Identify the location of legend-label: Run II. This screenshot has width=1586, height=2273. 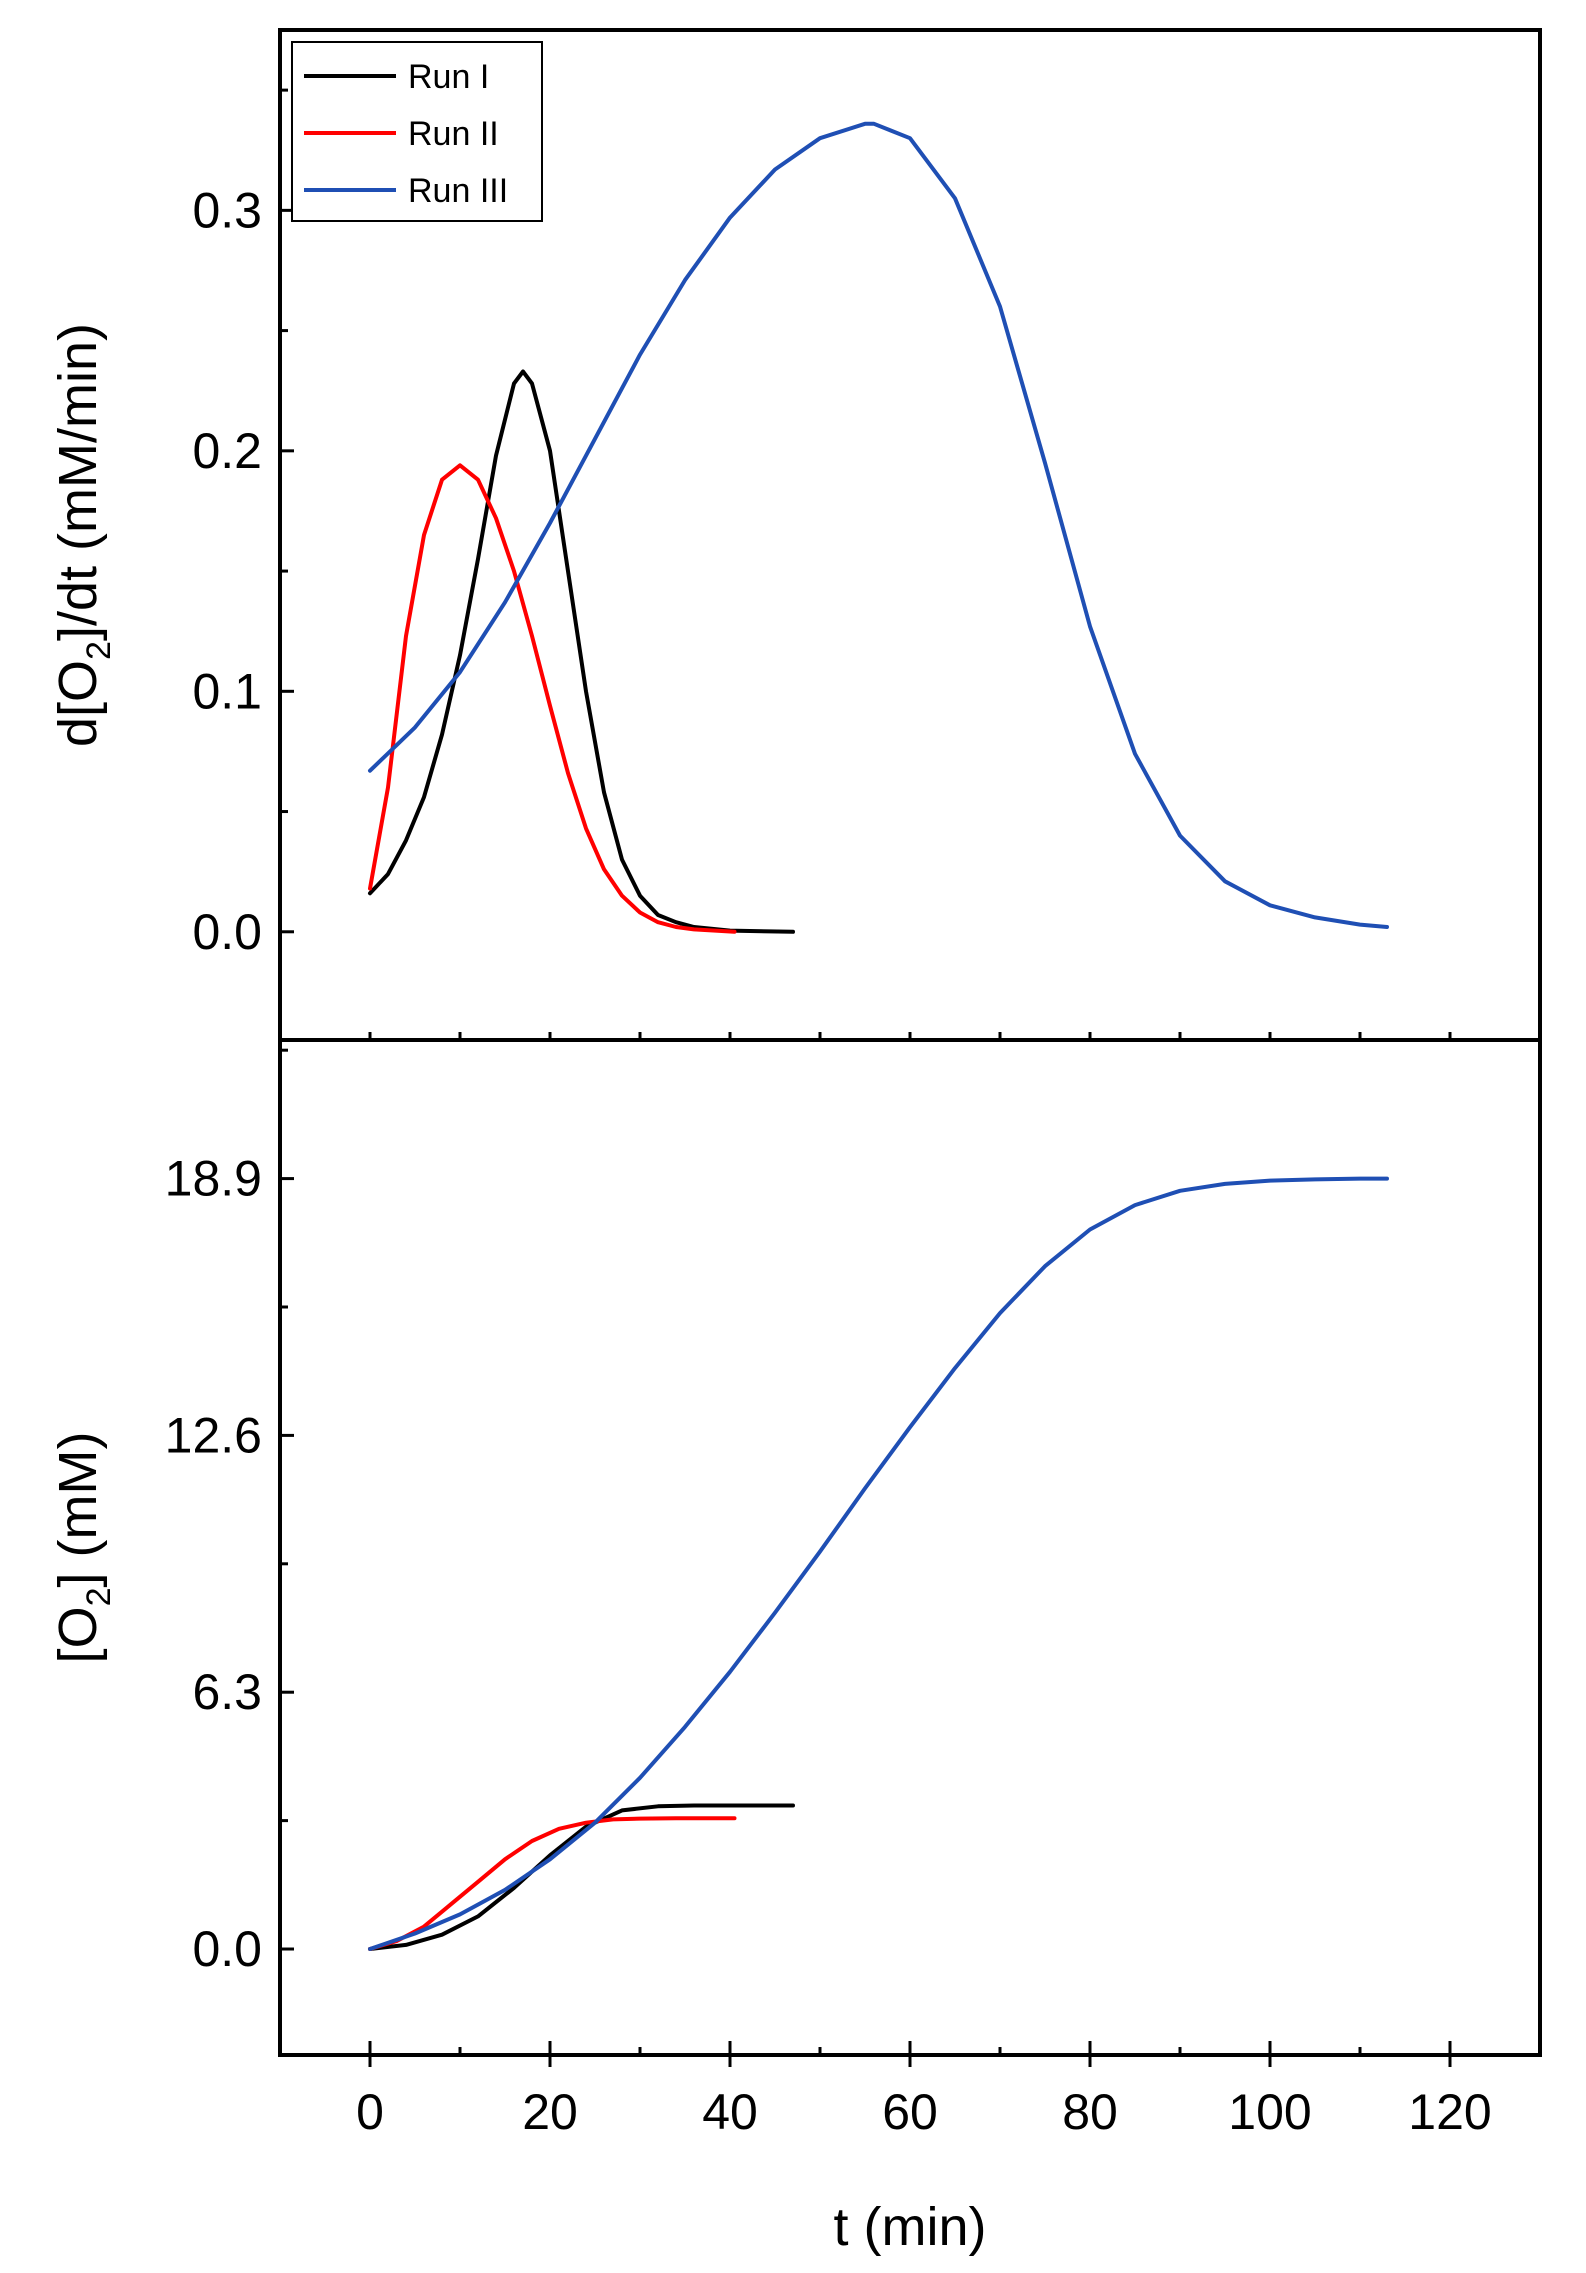
(453, 134).